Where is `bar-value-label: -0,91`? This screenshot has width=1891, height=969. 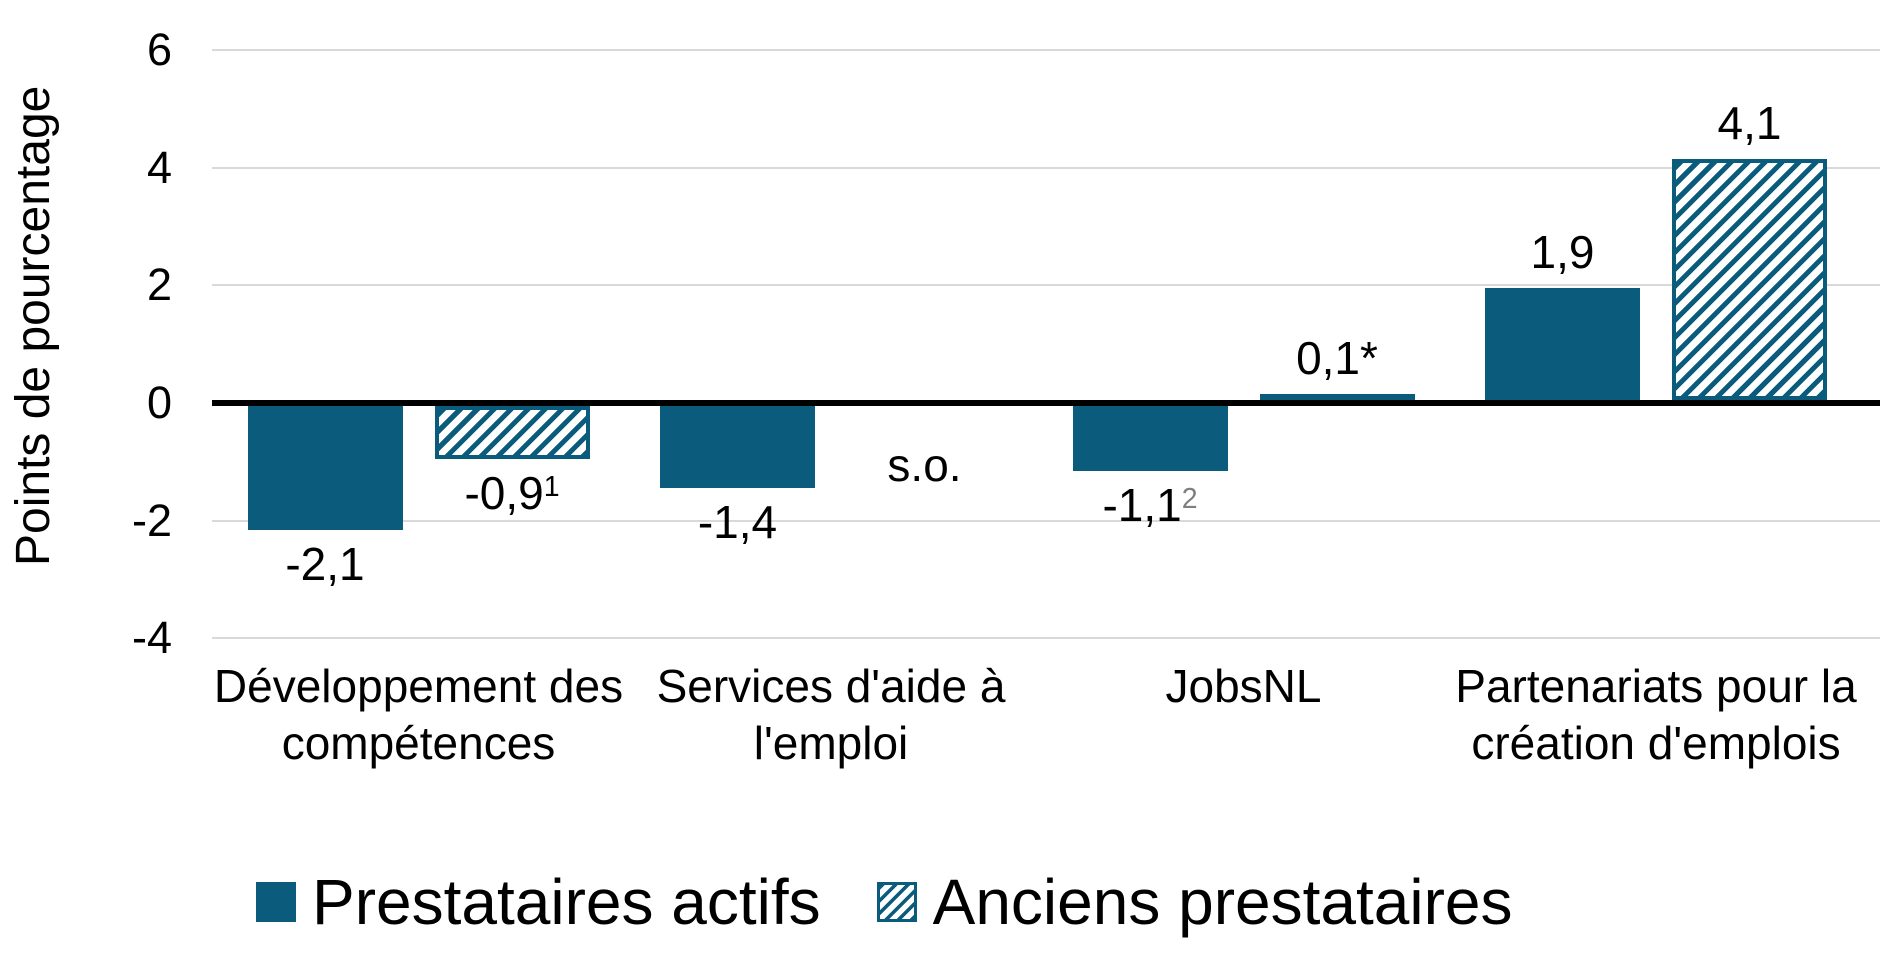
bar-value-label: -0,91 is located at coordinates (512, 492).